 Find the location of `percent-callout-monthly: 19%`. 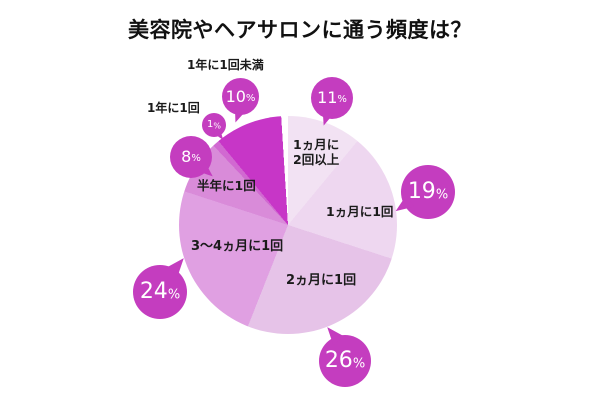

percent-callout-monthly: 19% is located at coordinates (428, 192).